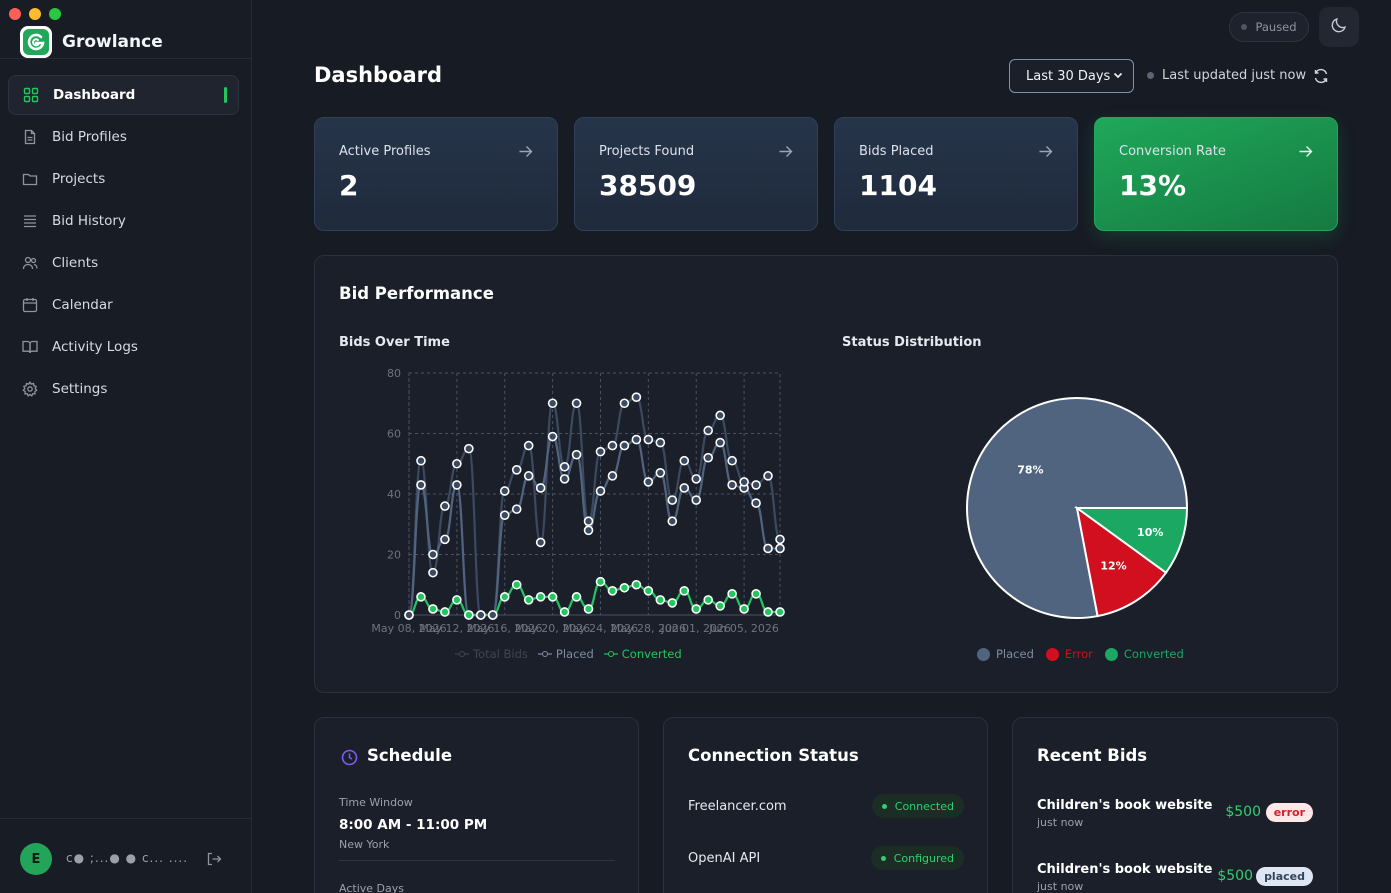 Image resolution: width=1391 pixels, height=893 pixels. Describe the element at coordinates (123, 179) in the screenshot. I see `sidebar-item-projects: Projects` at that location.